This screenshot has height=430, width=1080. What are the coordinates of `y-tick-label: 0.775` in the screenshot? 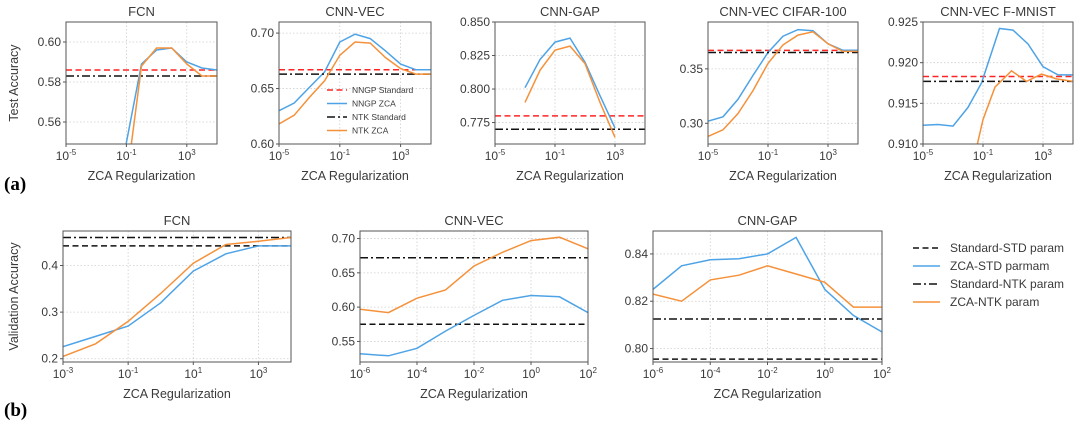 It's located at (475, 123).